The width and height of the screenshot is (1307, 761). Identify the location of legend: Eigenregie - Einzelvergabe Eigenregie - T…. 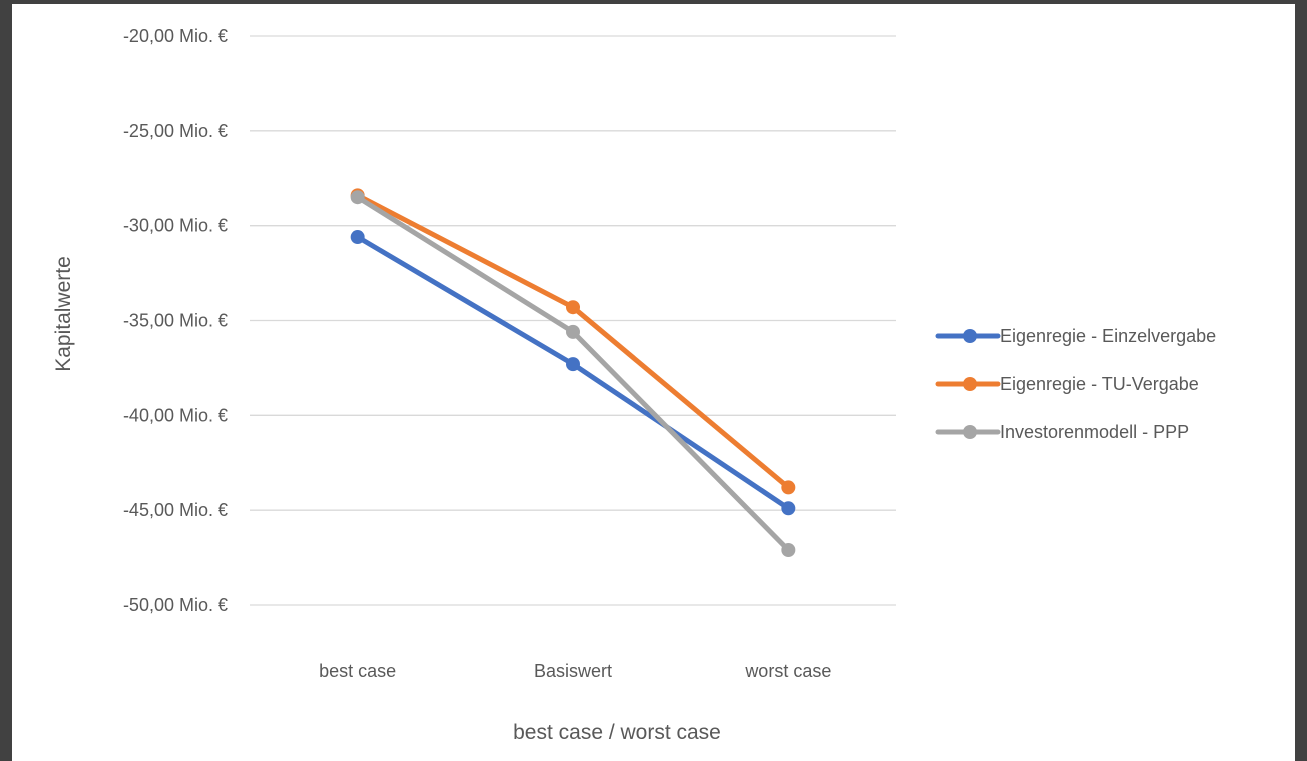
(1075, 384).